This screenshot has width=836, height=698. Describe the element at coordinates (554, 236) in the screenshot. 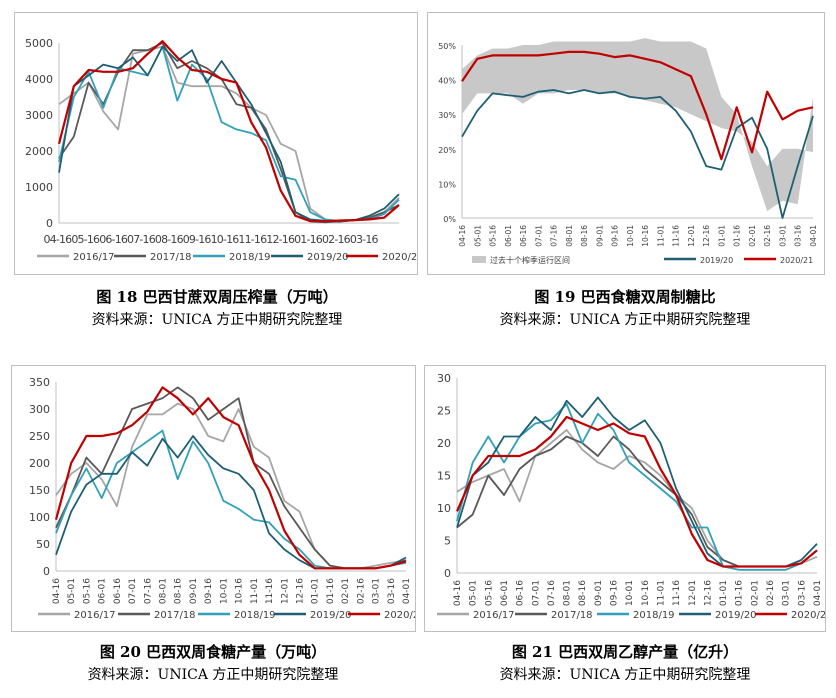

I see `x-tick-label: 07-16` at that location.